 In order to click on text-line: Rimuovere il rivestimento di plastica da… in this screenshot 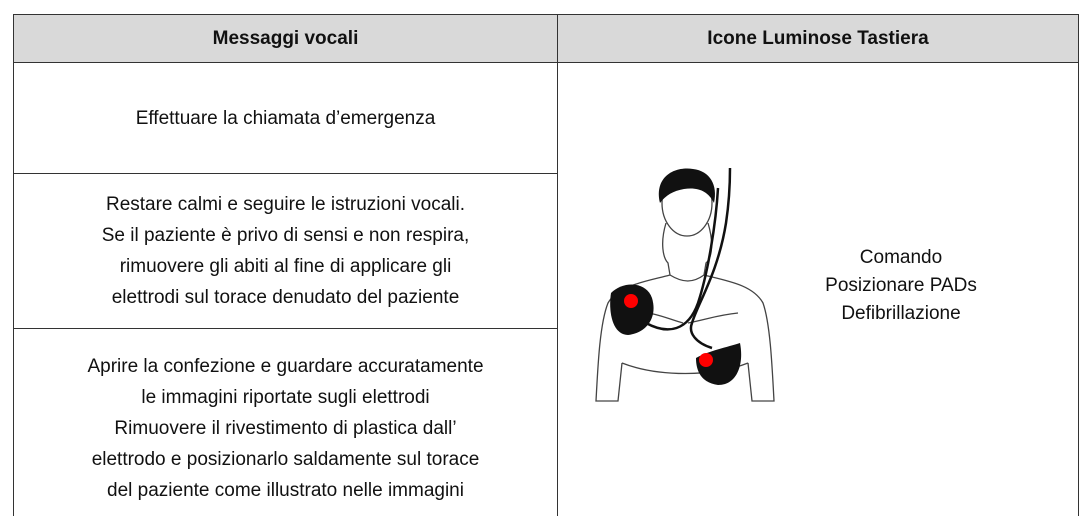, I will do `click(285, 428)`.